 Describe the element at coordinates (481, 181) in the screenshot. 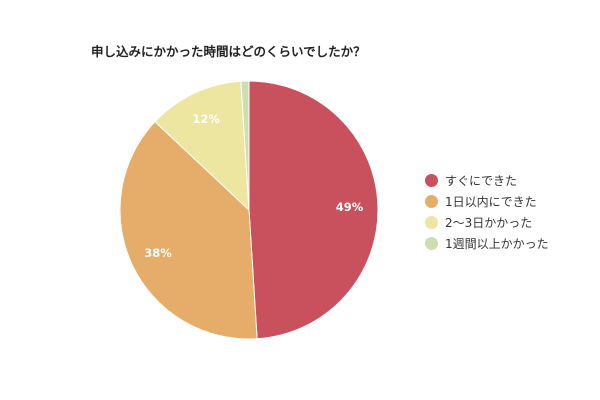

I see `legend-label: すぐにできた` at that location.